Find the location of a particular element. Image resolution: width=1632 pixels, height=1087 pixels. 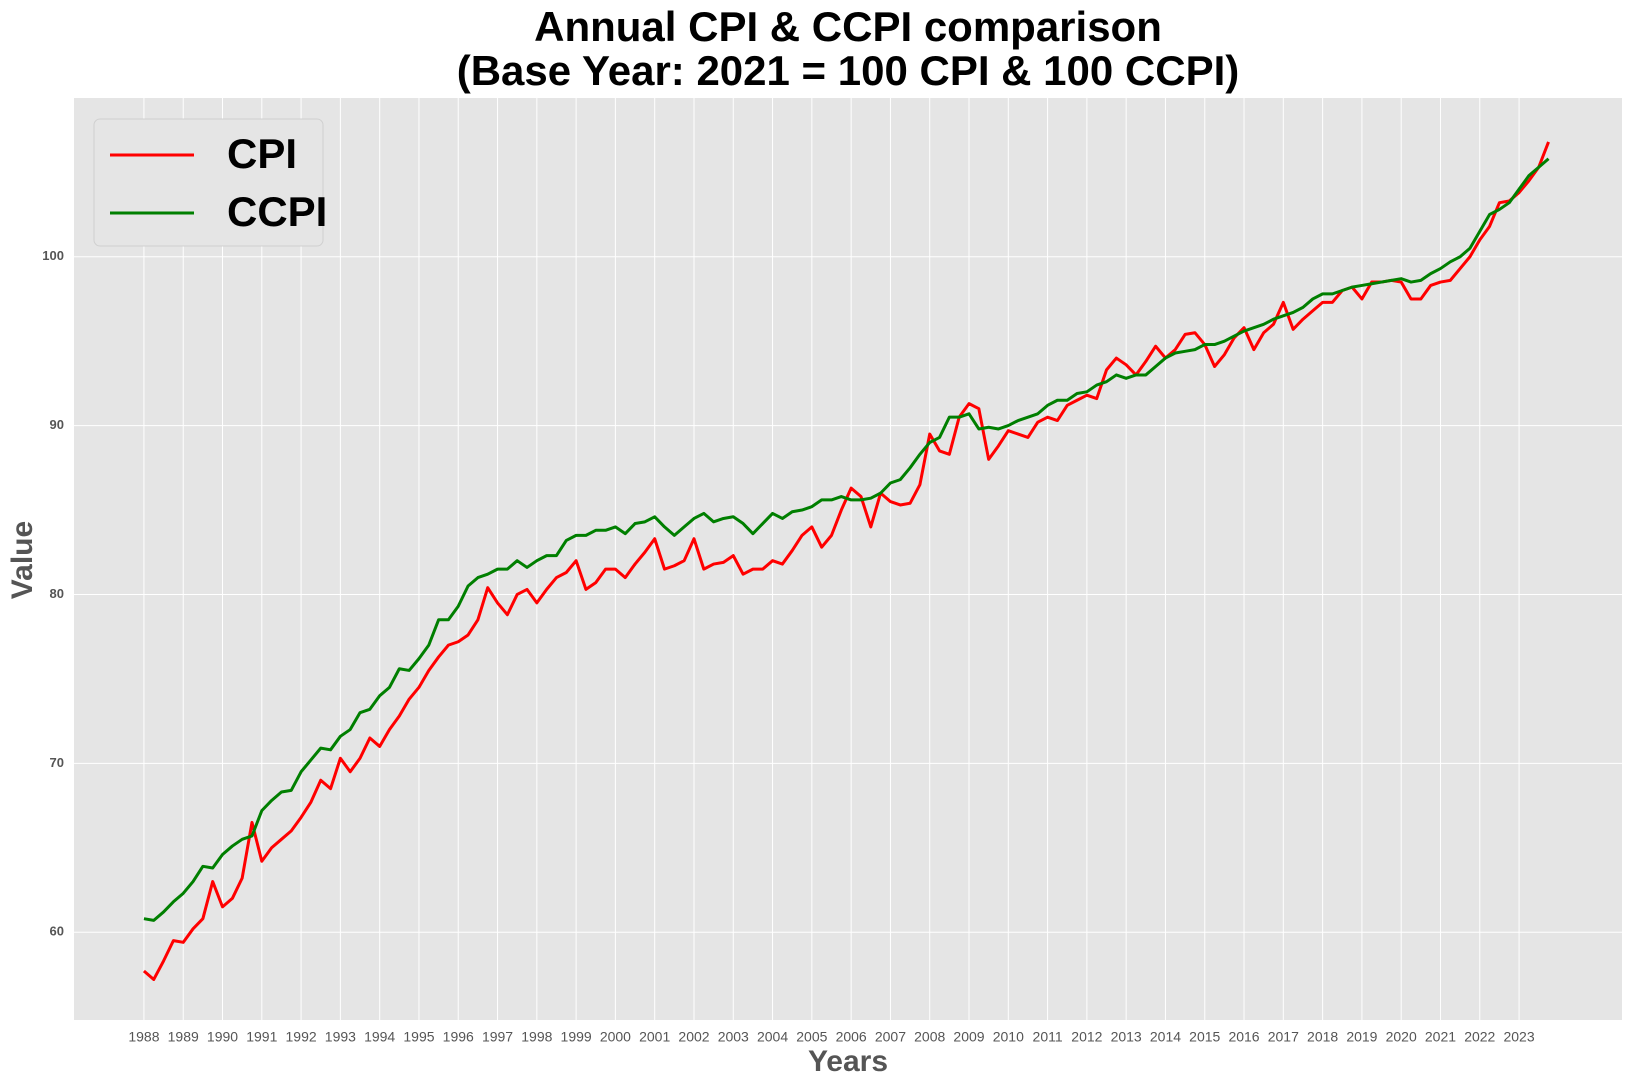

x-tick-label: 2023 is located at coordinates (1518, 1037).